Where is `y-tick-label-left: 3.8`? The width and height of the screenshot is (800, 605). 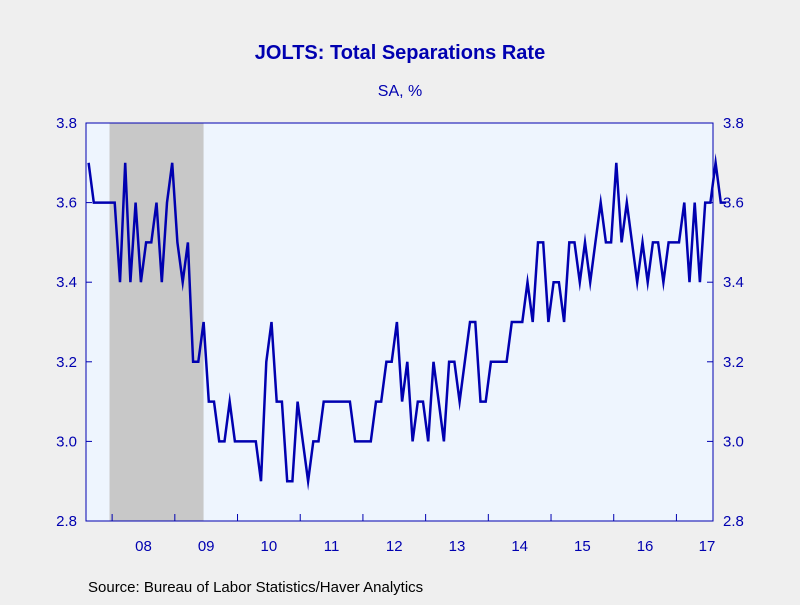
y-tick-label-left: 3.8 is located at coordinates (66, 123).